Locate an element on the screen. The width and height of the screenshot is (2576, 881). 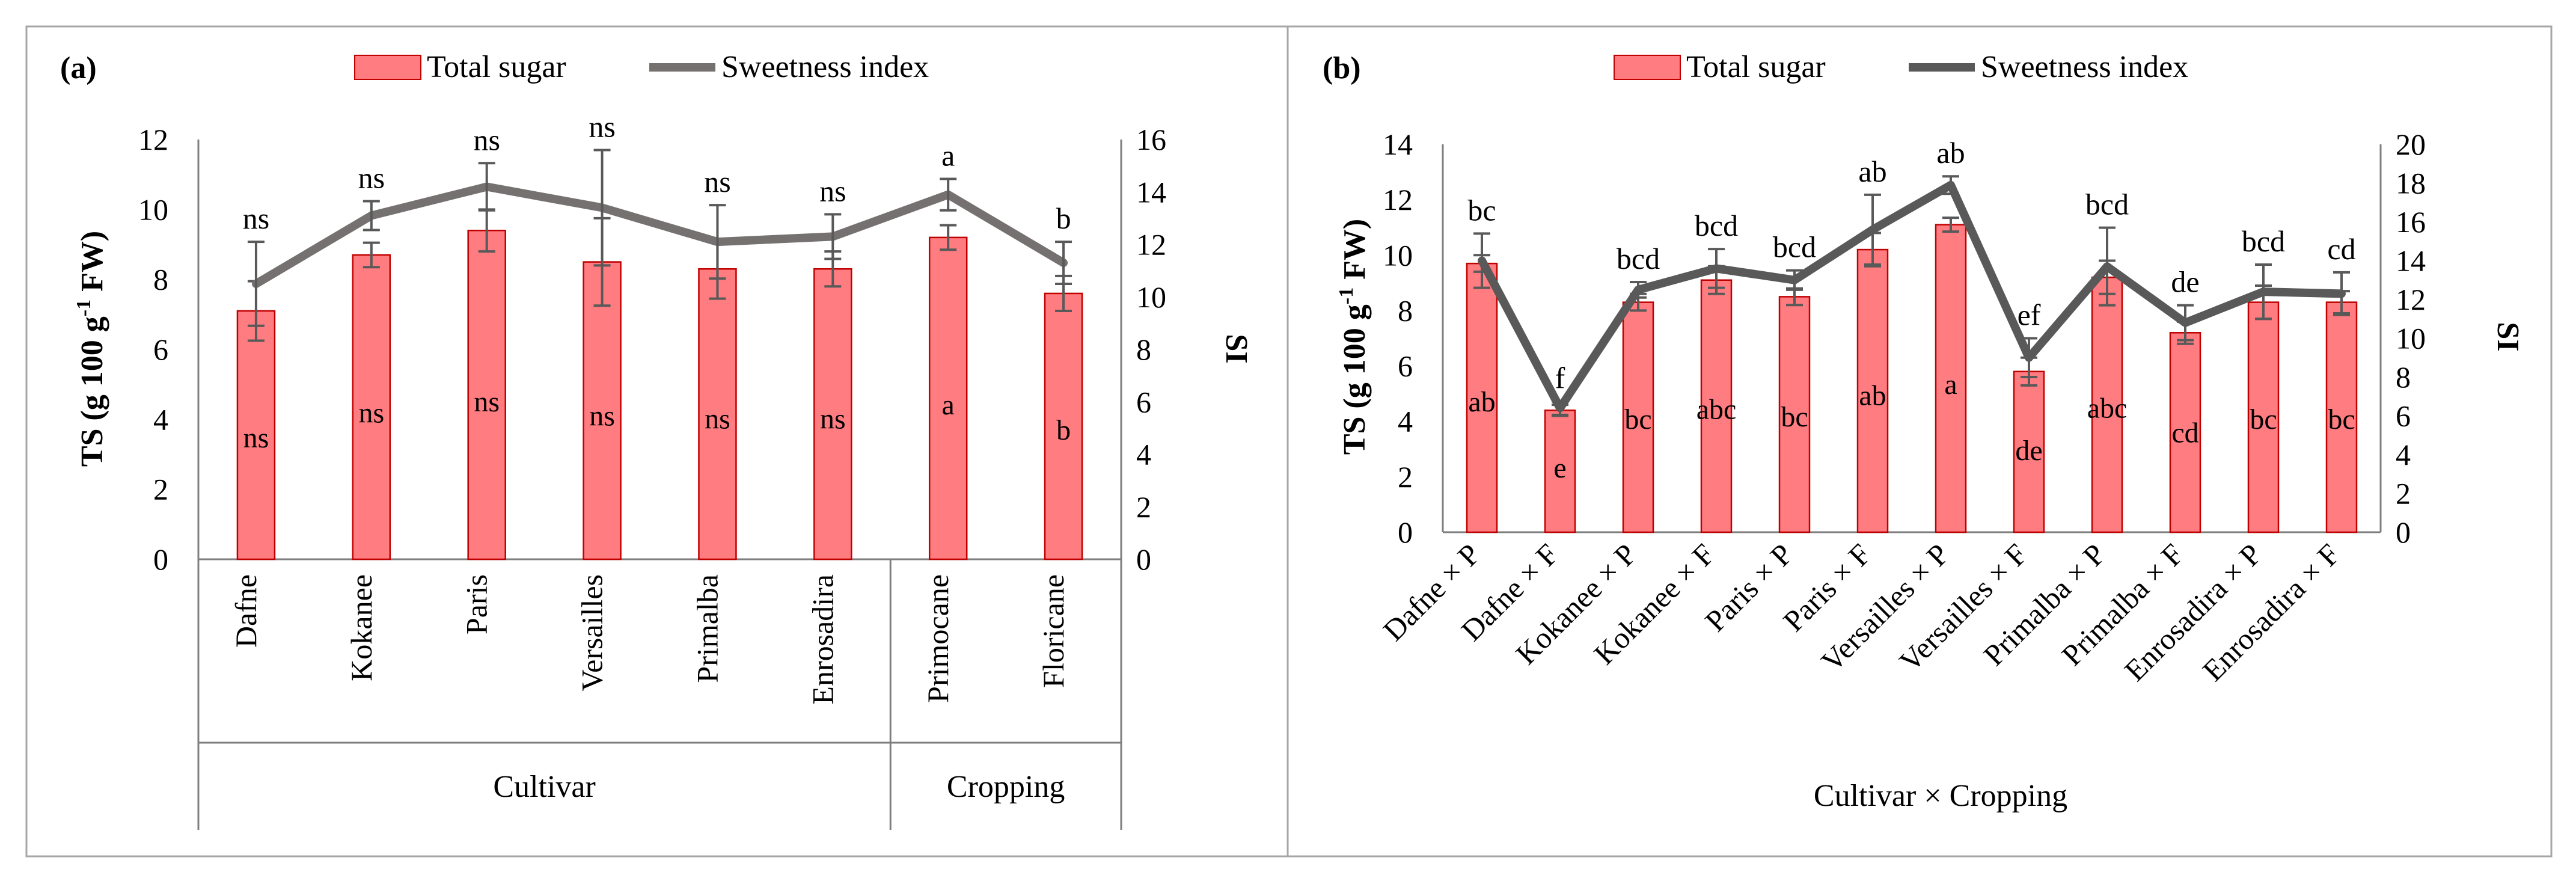
panel-b-line is located at coordinates (1912, 296).